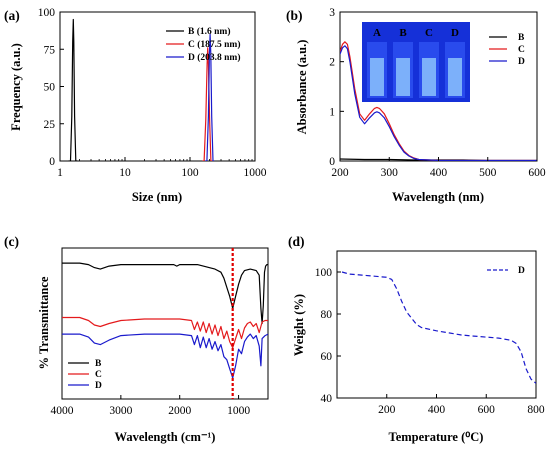  What do you see at coordinates (487, 410) in the screenshot?
I see `panel-d-xtick-label: 600` at bounding box center [487, 410].